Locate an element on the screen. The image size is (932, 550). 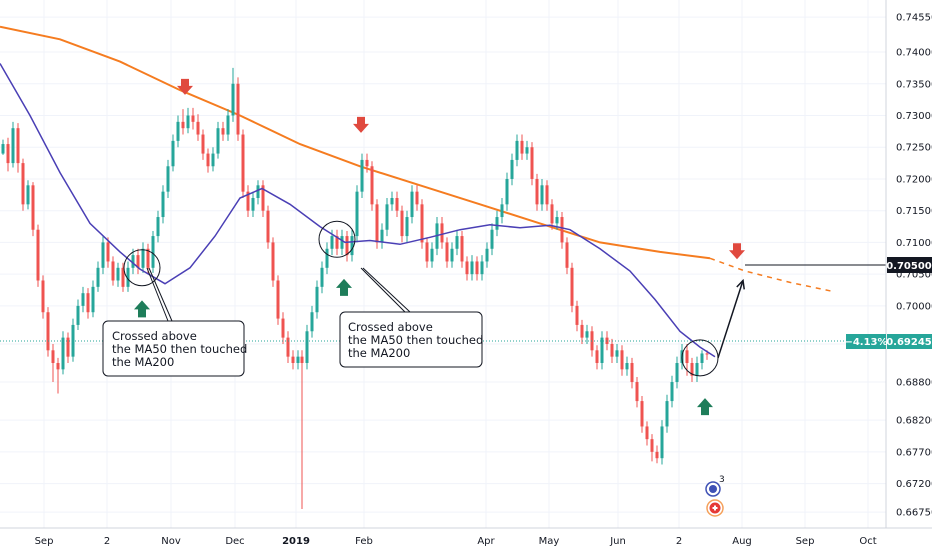
callout-text: the MA50 then touched is located at coordinates (179, 349).